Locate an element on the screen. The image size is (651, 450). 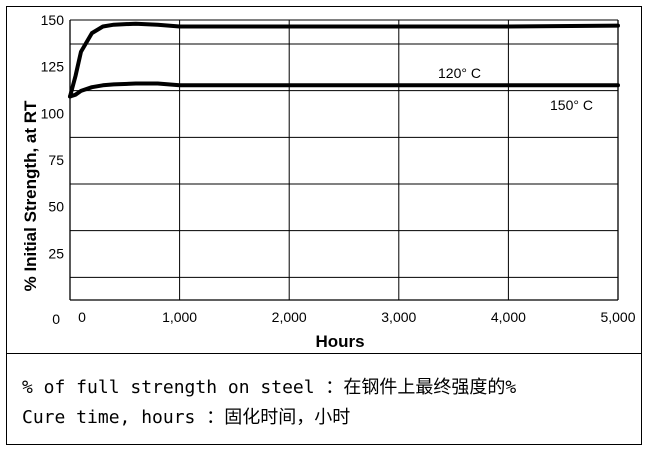
y-tick-label: 0 is located at coordinates (56, 319).